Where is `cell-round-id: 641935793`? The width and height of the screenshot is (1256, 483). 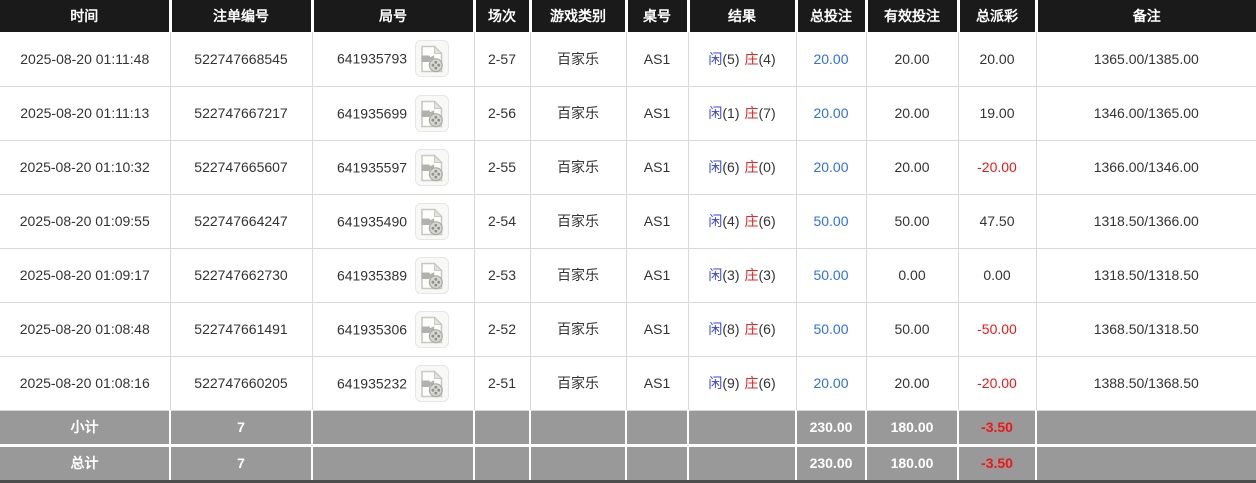 cell-round-id: 641935793 is located at coordinates (393, 59).